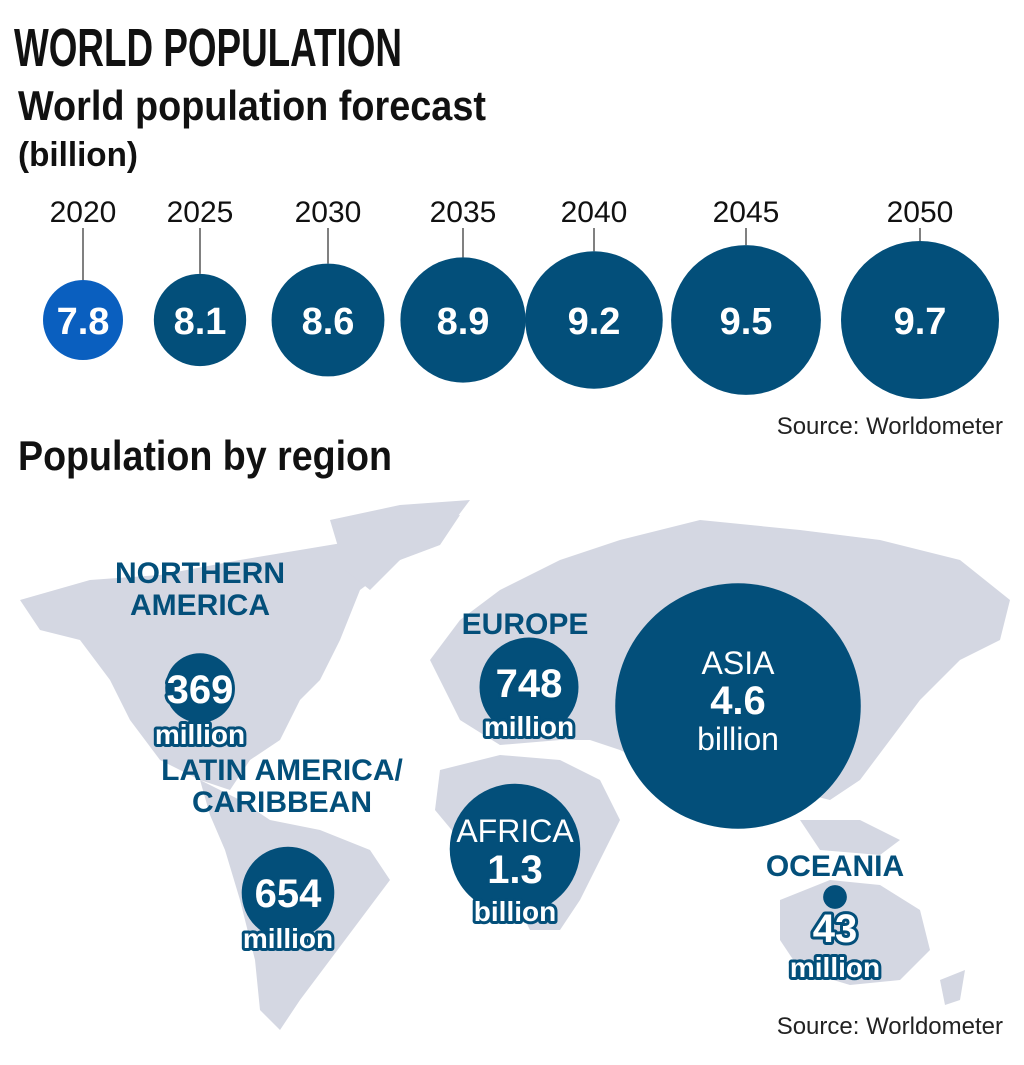 The image size is (1024, 1065). Describe the element at coordinates (200, 212) in the screenshot. I see `year-label: 2025` at that location.